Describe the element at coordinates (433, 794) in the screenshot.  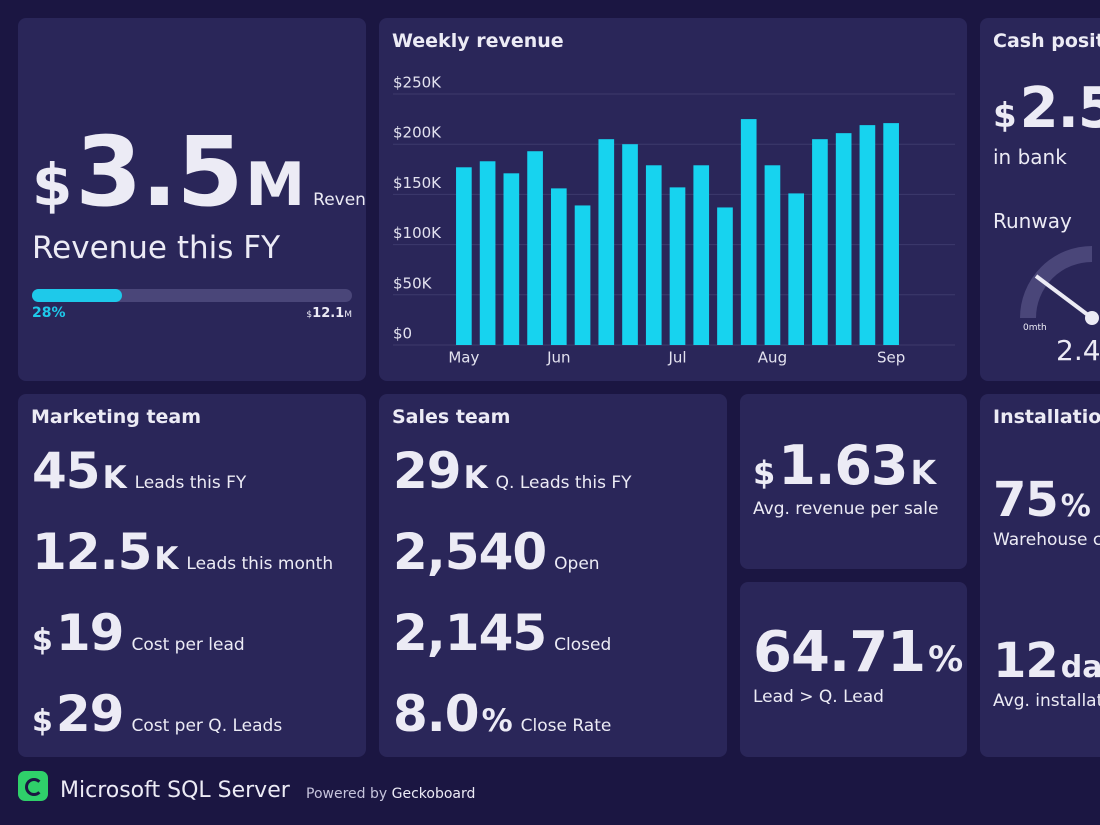
I see `brand: Geckoboard` at that location.